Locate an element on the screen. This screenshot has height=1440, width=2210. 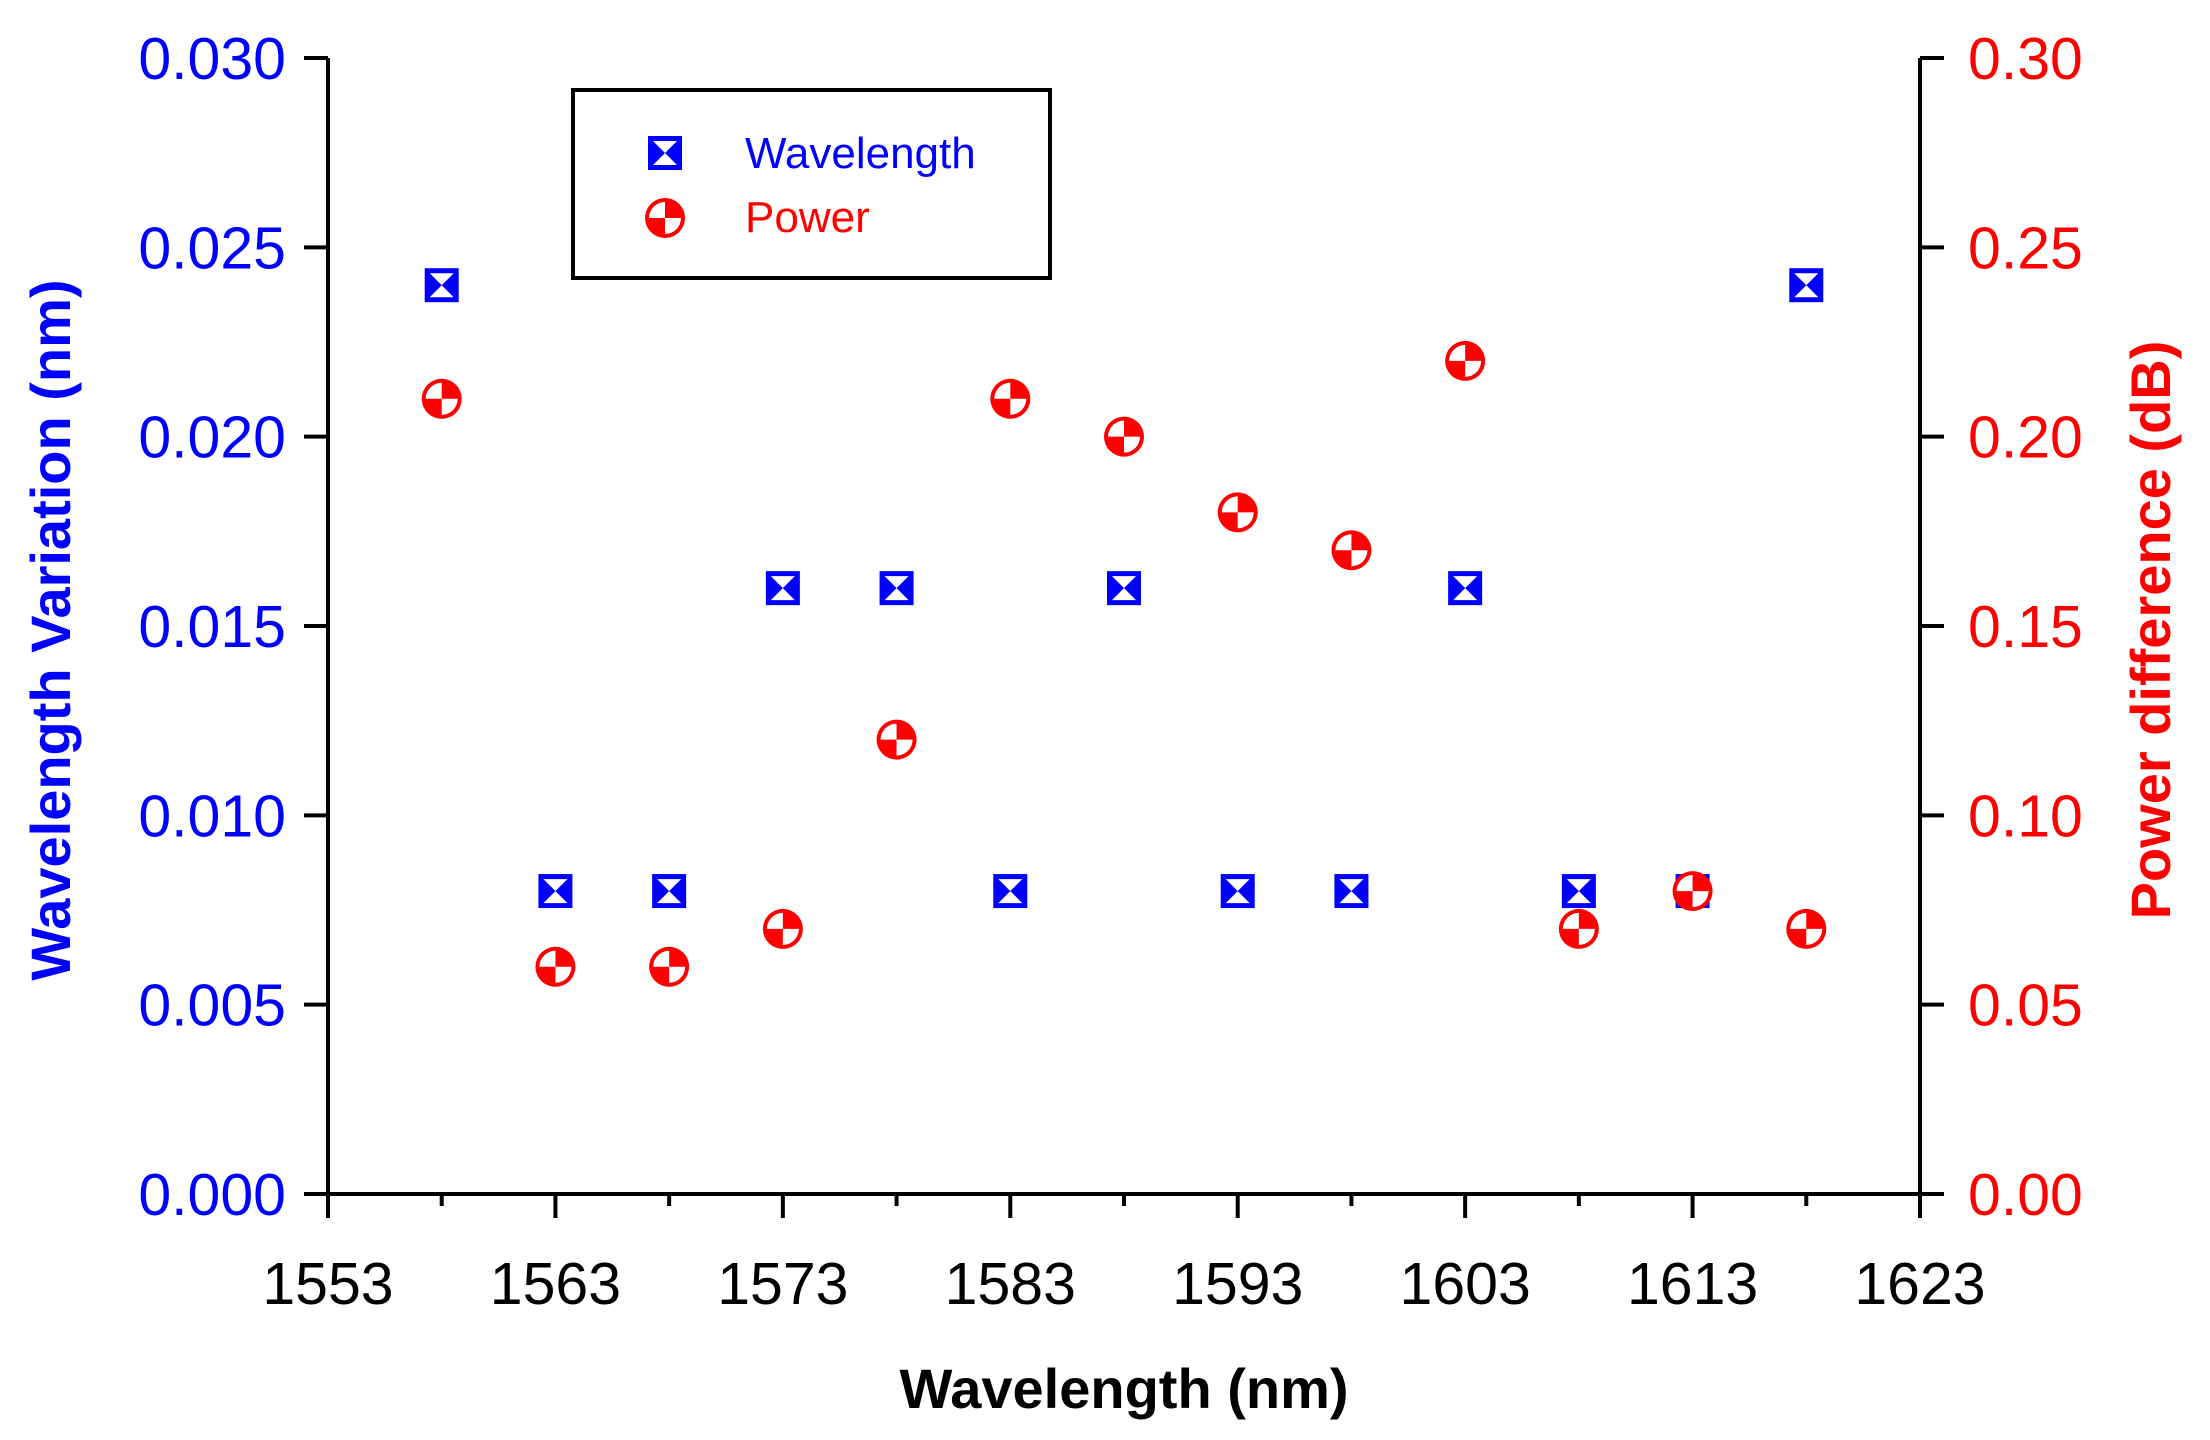
x-tick-label: 1563 is located at coordinates (555, 1284).